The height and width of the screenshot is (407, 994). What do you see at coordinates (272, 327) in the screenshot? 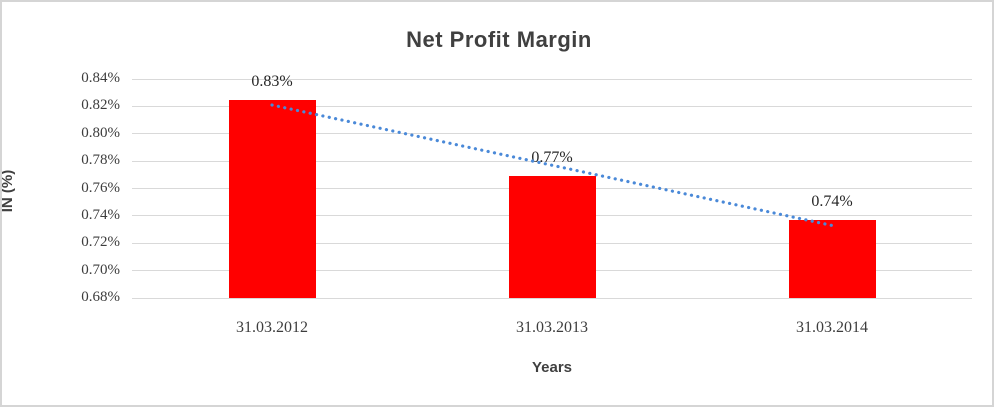
I see `x-axis-tick-label: 31.03.2012` at bounding box center [272, 327].